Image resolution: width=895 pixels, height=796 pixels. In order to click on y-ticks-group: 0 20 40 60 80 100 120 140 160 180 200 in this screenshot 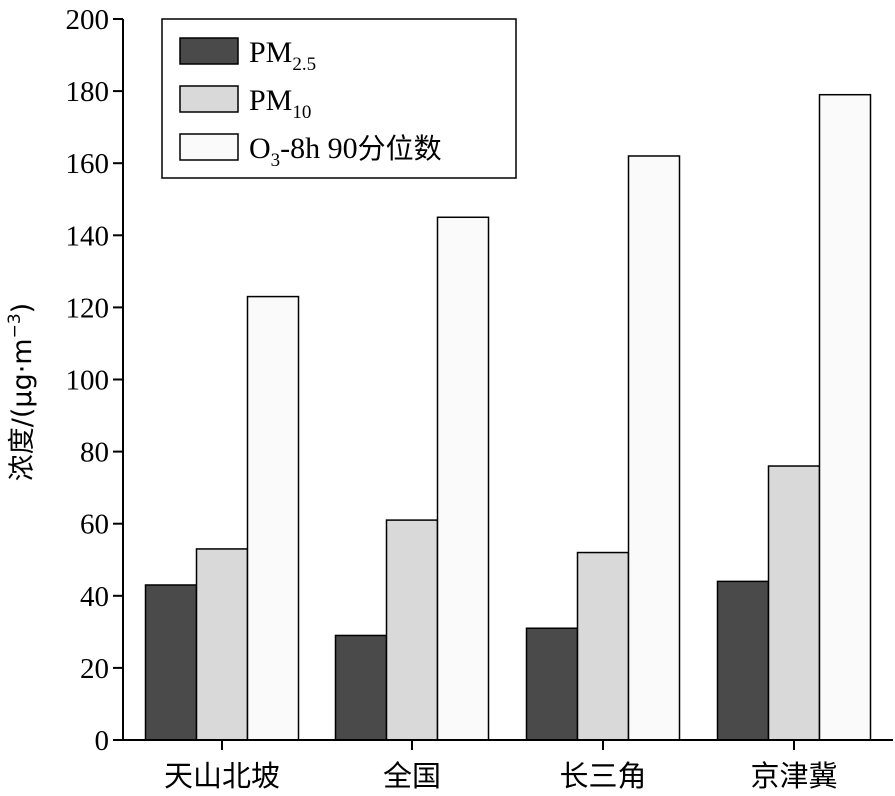, I will do `click(94, 380)`.